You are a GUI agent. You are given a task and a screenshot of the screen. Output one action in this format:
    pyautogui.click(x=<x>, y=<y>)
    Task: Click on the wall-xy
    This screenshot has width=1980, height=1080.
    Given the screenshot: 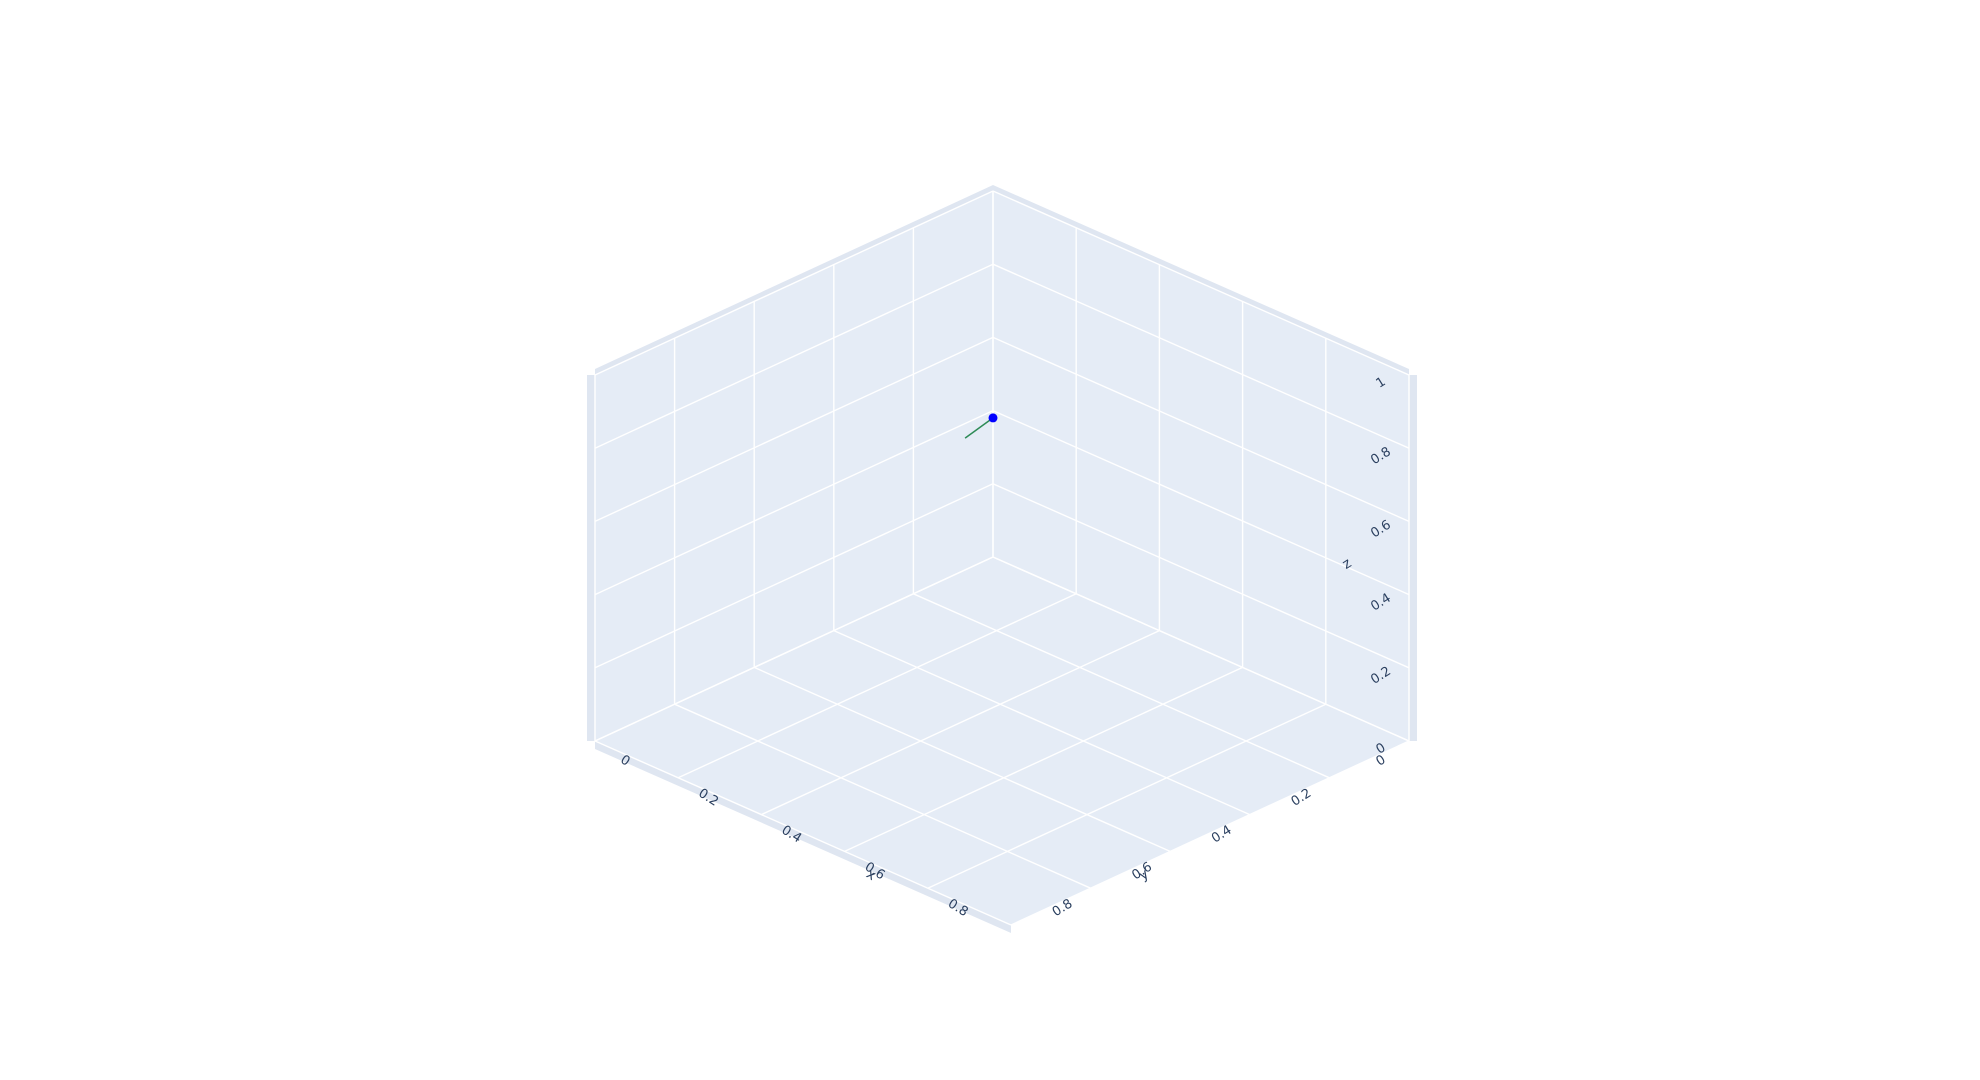 What is the action you would take?
    pyautogui.click(x=1002, y=741)
    